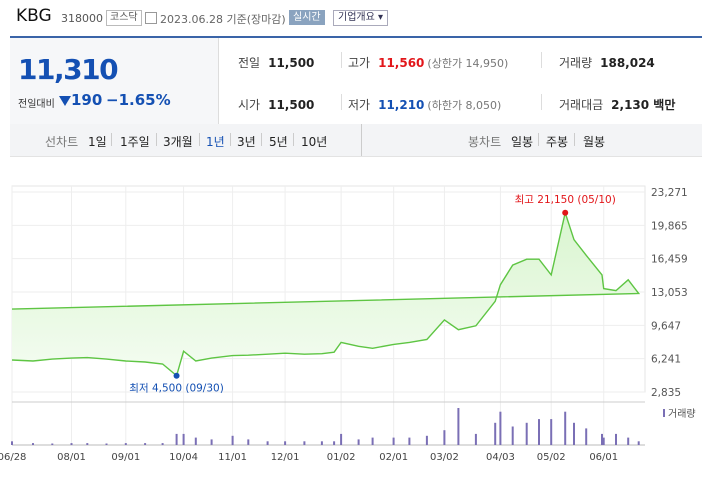 This screenshot has height=478, width=704. Describe the element at coordinates (223, 19) in the screenshot. I see `quote-date: 2023.06.28 기준(장마감)` at that location.